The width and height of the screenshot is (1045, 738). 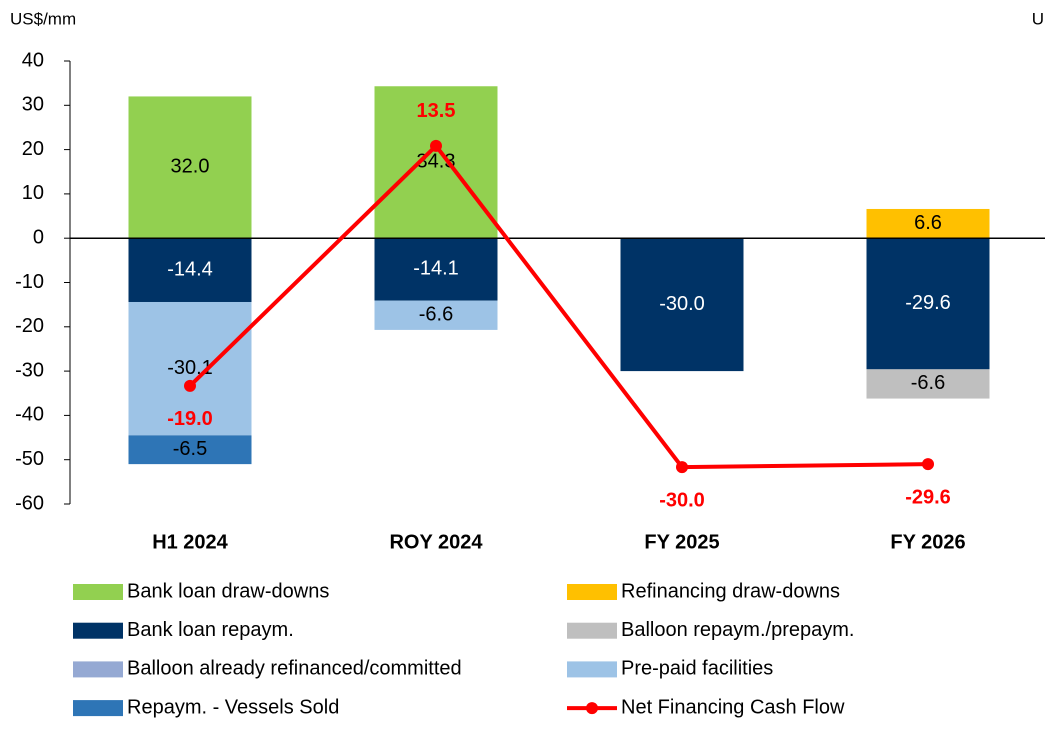 What do you see at coordinates (733, 707) in the screenshot?
I see `legend-label: Net Financing Cash Flow` at bounding box center [733, 707].